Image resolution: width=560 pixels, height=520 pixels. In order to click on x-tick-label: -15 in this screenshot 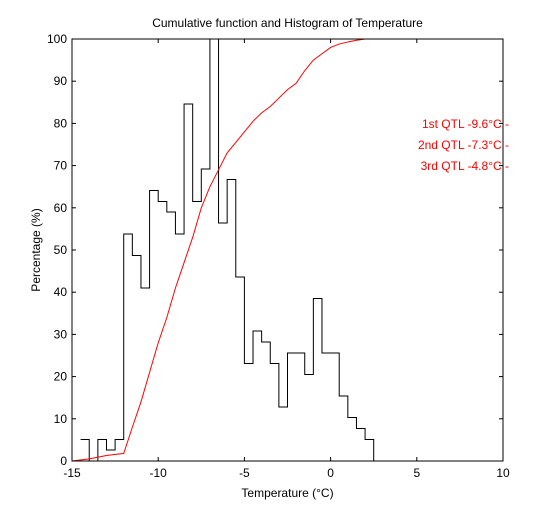, I will do `click(72, 473)`.